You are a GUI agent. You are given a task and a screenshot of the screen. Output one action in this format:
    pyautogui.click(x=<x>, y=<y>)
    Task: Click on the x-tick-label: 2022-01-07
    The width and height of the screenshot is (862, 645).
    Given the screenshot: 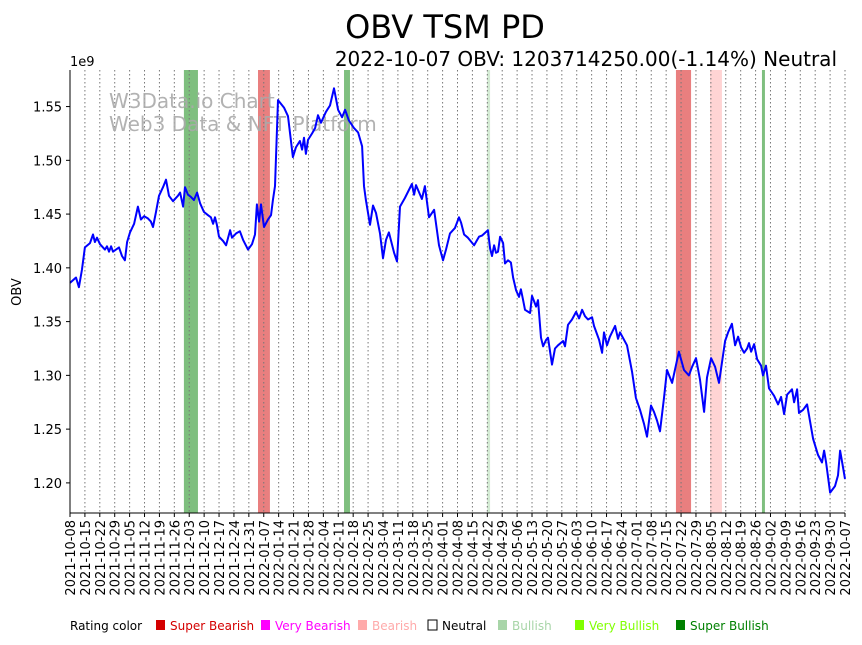 What is the action you would take?
    pyautogui.click(x=265, y=558)
    